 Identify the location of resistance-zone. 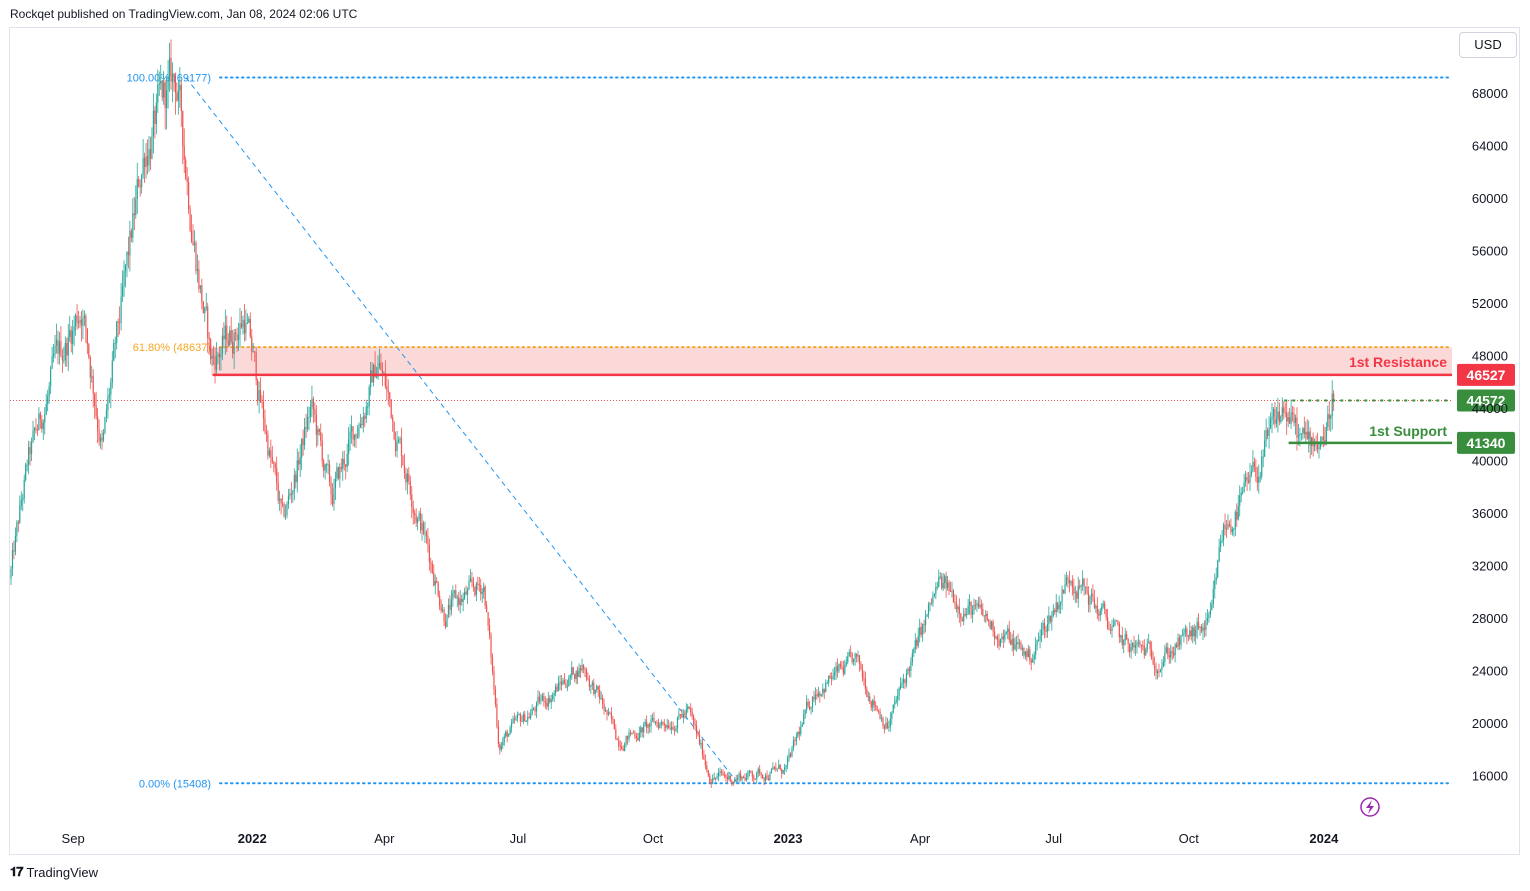
(832, 361).